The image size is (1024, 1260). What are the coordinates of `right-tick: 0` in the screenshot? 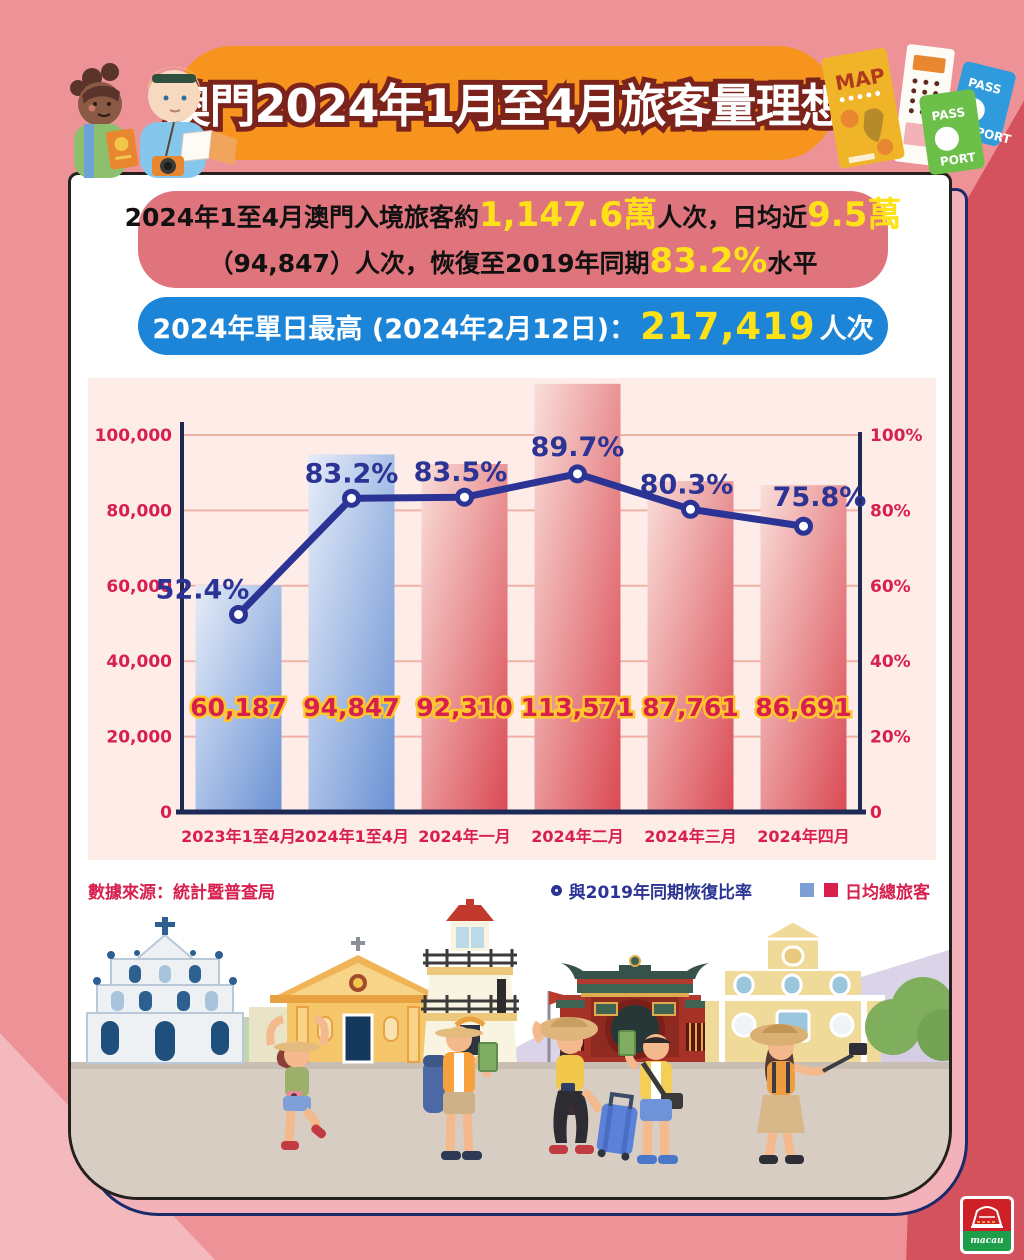 It's located at (876, 813).